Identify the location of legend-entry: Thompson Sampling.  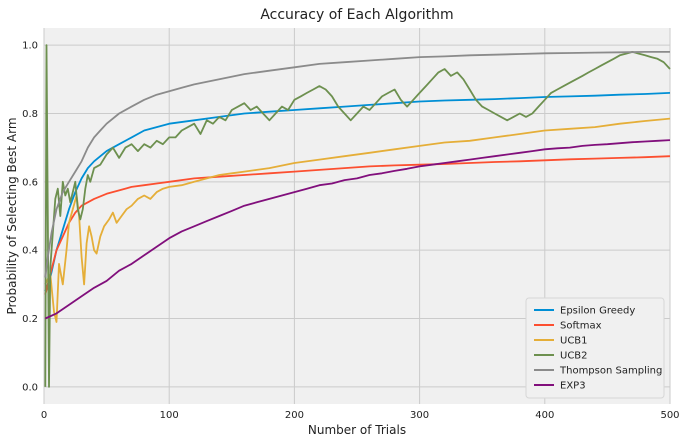
(610, 371).